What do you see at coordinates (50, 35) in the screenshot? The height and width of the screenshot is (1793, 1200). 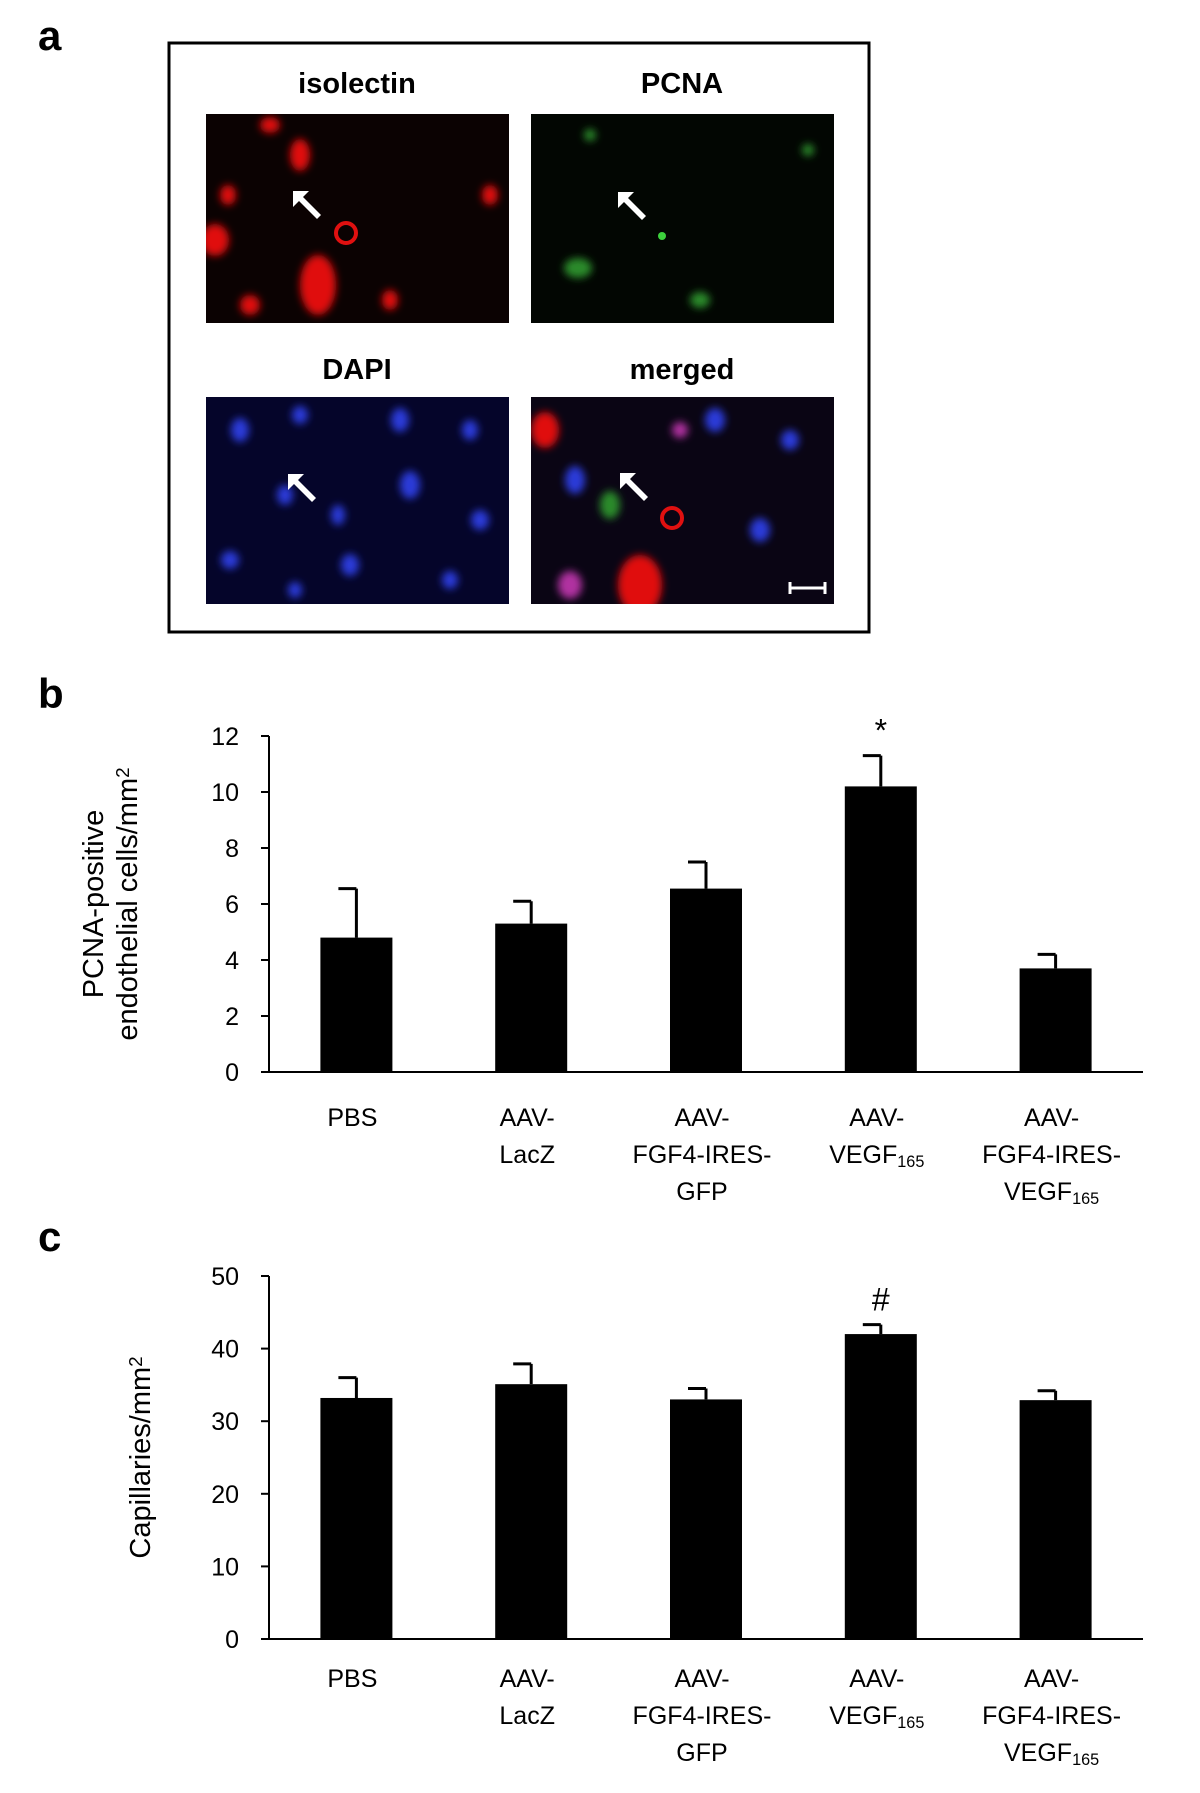 I see `panel-label: a` at bounding box center [50, 35].